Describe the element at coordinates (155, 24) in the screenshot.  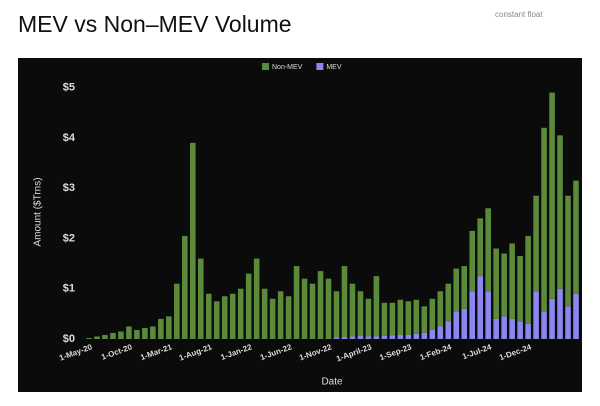
I see `chart-title: MEV vs Non–MEV Volume` at that location.